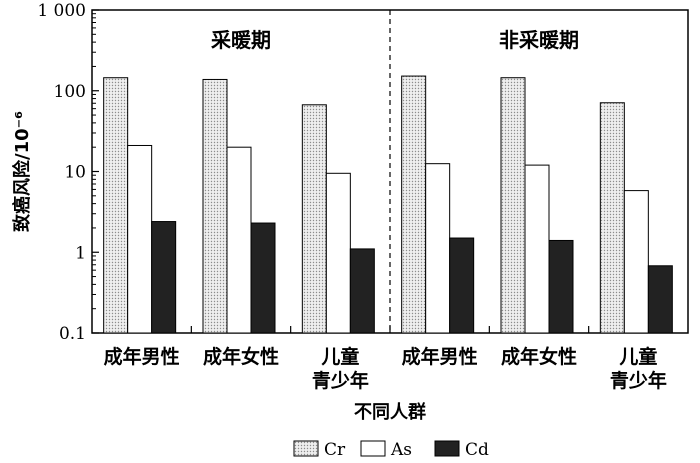 This screenshot has width=700, height=463. I want to click on y-tick-label: 1 000, so click(61, 11).